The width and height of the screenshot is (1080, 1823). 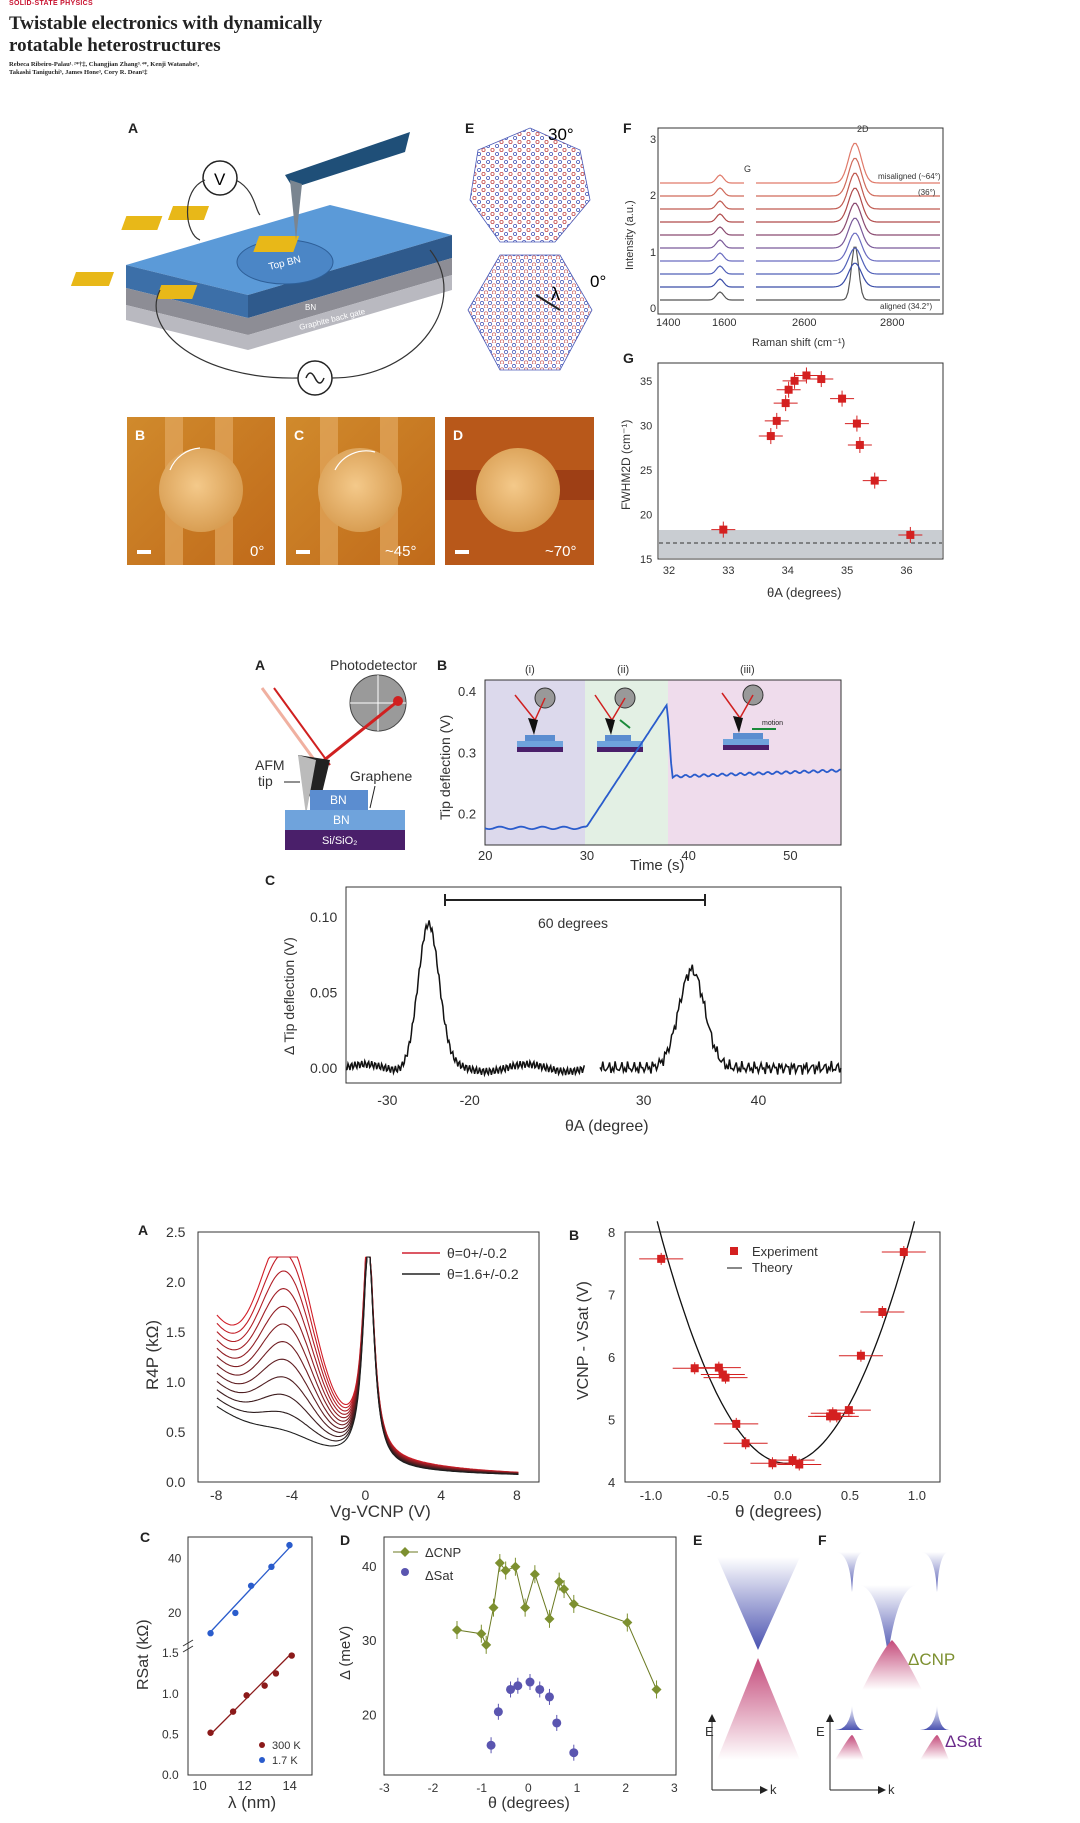 I want to click on y-axis-label: Δ (meV), so click(x=345, y=1653).